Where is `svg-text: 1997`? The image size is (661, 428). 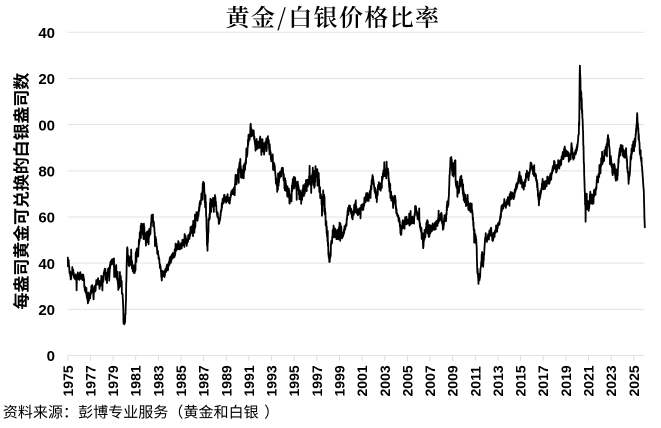
svg-text: 1997 is located at coordinates (317, 380).